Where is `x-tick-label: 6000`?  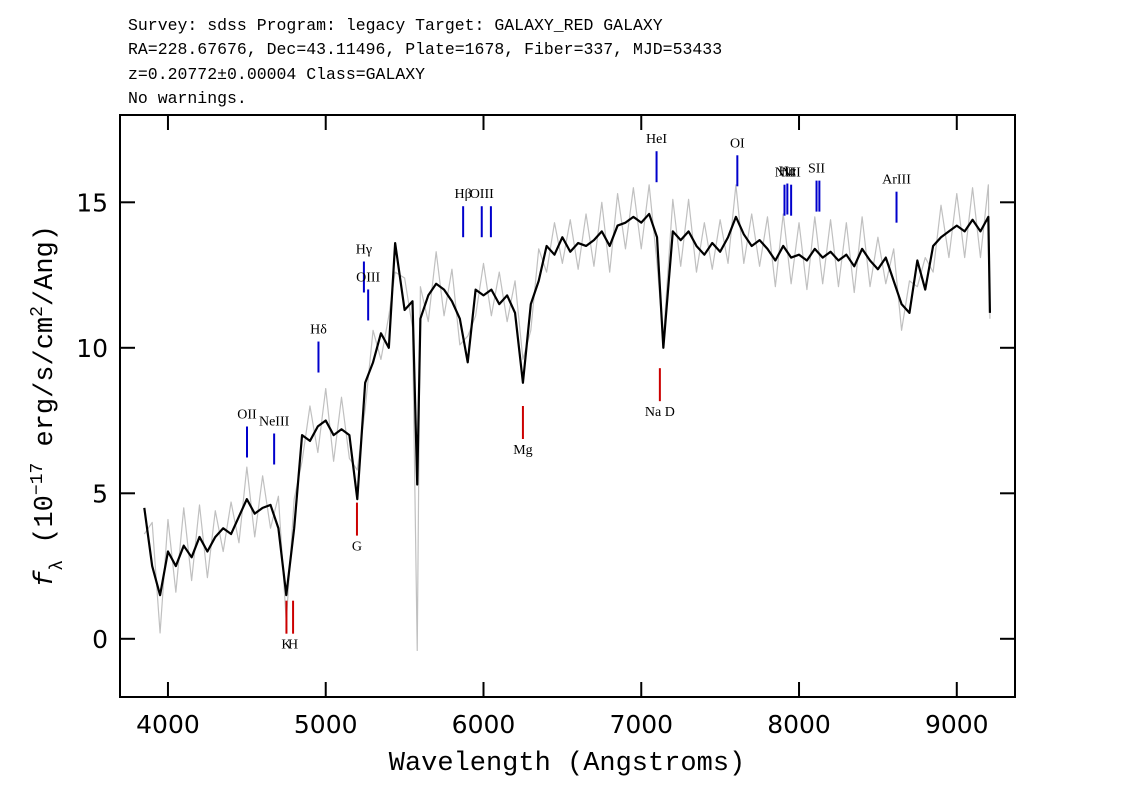
x-tick-label: 6000 is located at coordinates (484, 724).